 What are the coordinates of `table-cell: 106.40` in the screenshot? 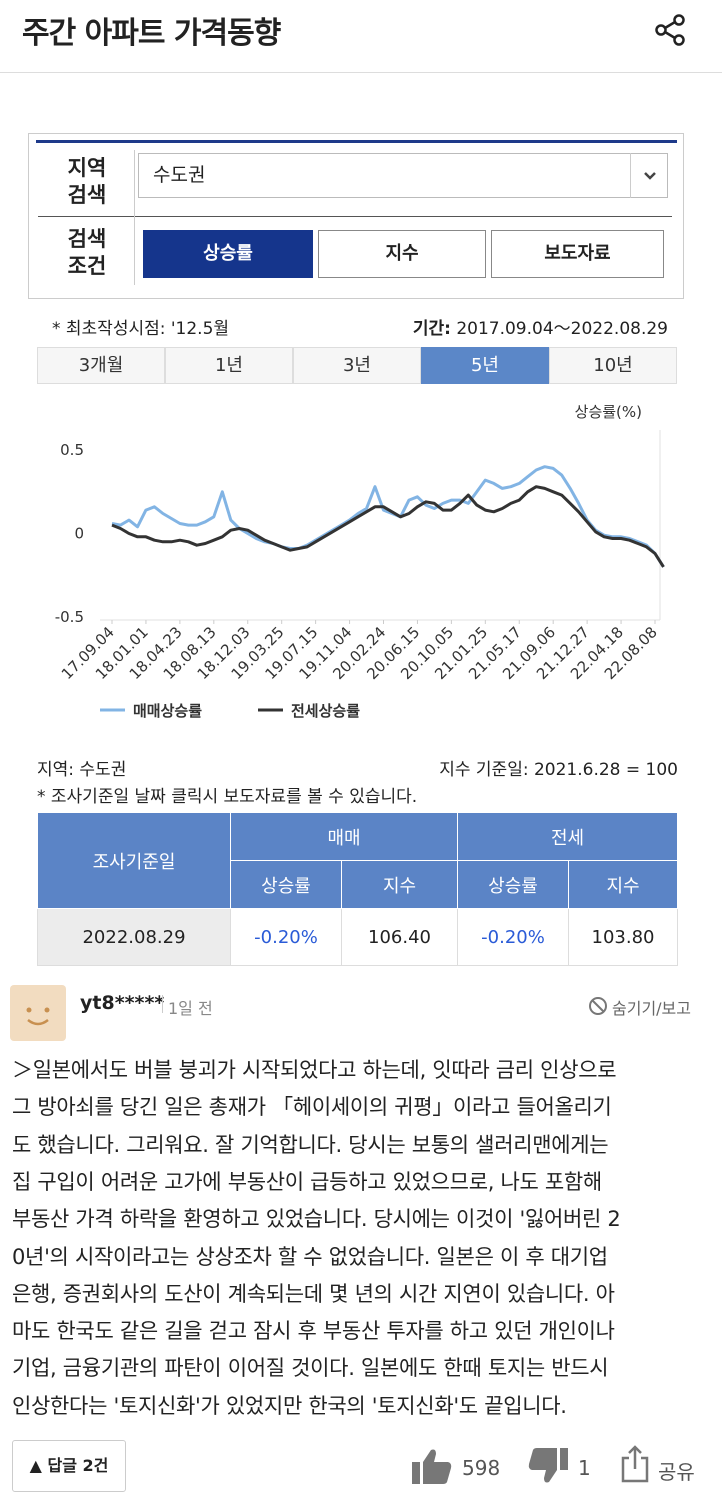 It's located at (399, 937).